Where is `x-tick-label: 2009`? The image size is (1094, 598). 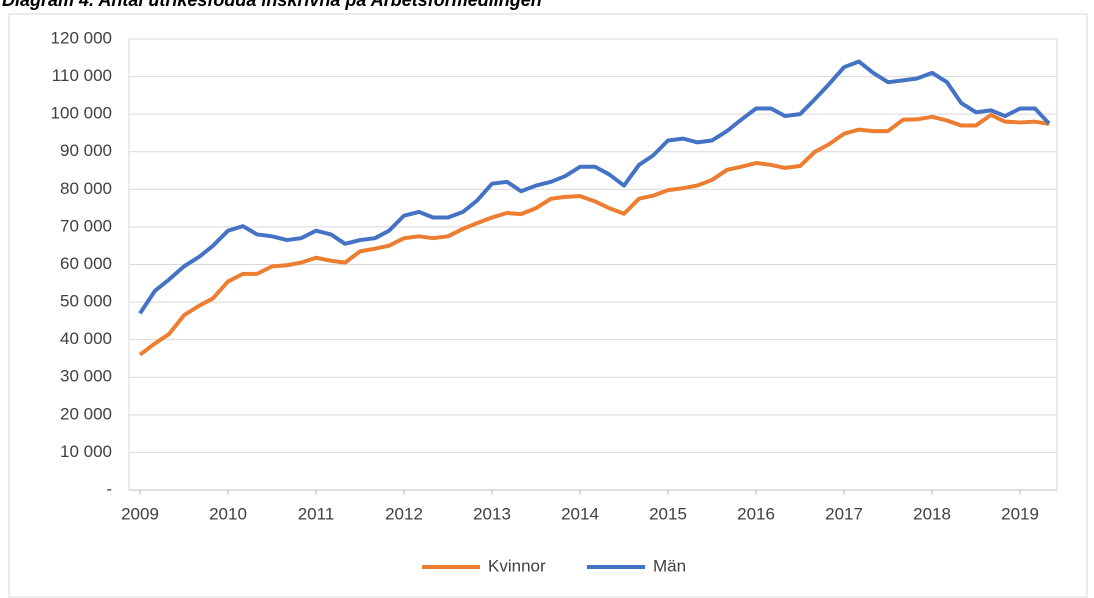 x-tick-label: 2009 is located at coordinates (140, 513).